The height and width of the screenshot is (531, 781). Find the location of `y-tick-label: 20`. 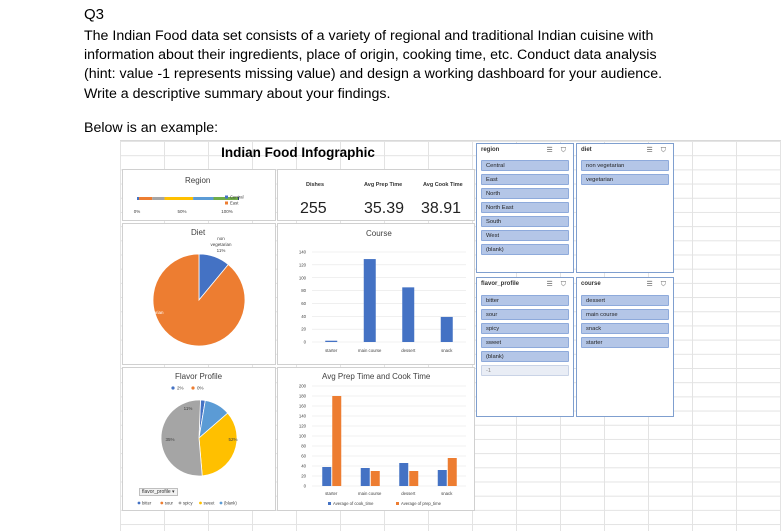

y-tick-label: 20 is located at coordinates (303, 329).